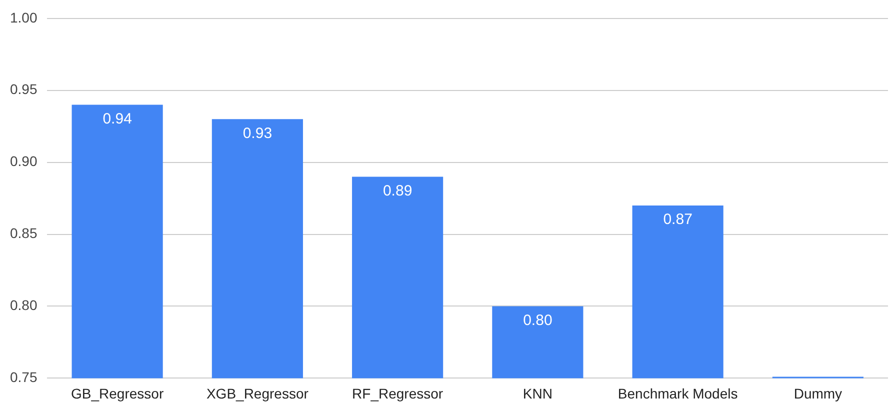  Describe the element at coordinates (24, 89) in the screenshot. I see `y-tick-label: 0.95` at that location.